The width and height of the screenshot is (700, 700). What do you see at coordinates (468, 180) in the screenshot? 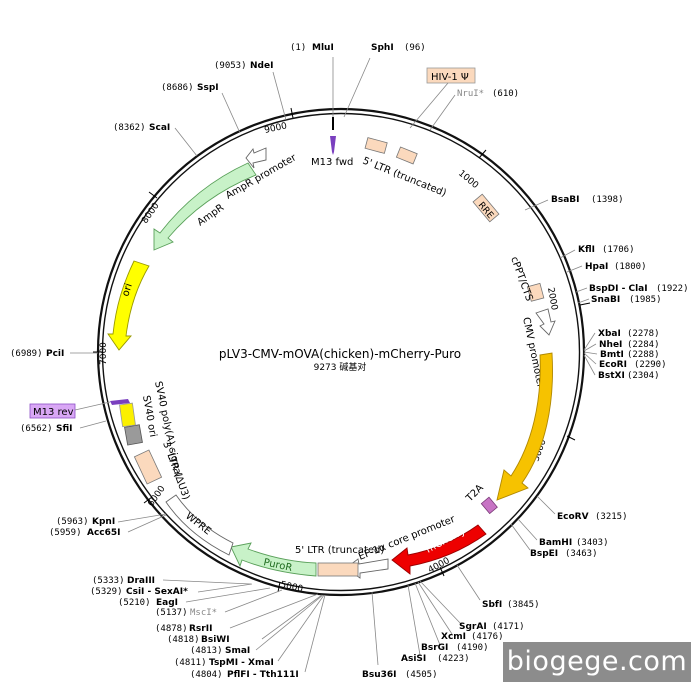
I see `tick-label-1000: 1000` at bounding box center [468, 180].